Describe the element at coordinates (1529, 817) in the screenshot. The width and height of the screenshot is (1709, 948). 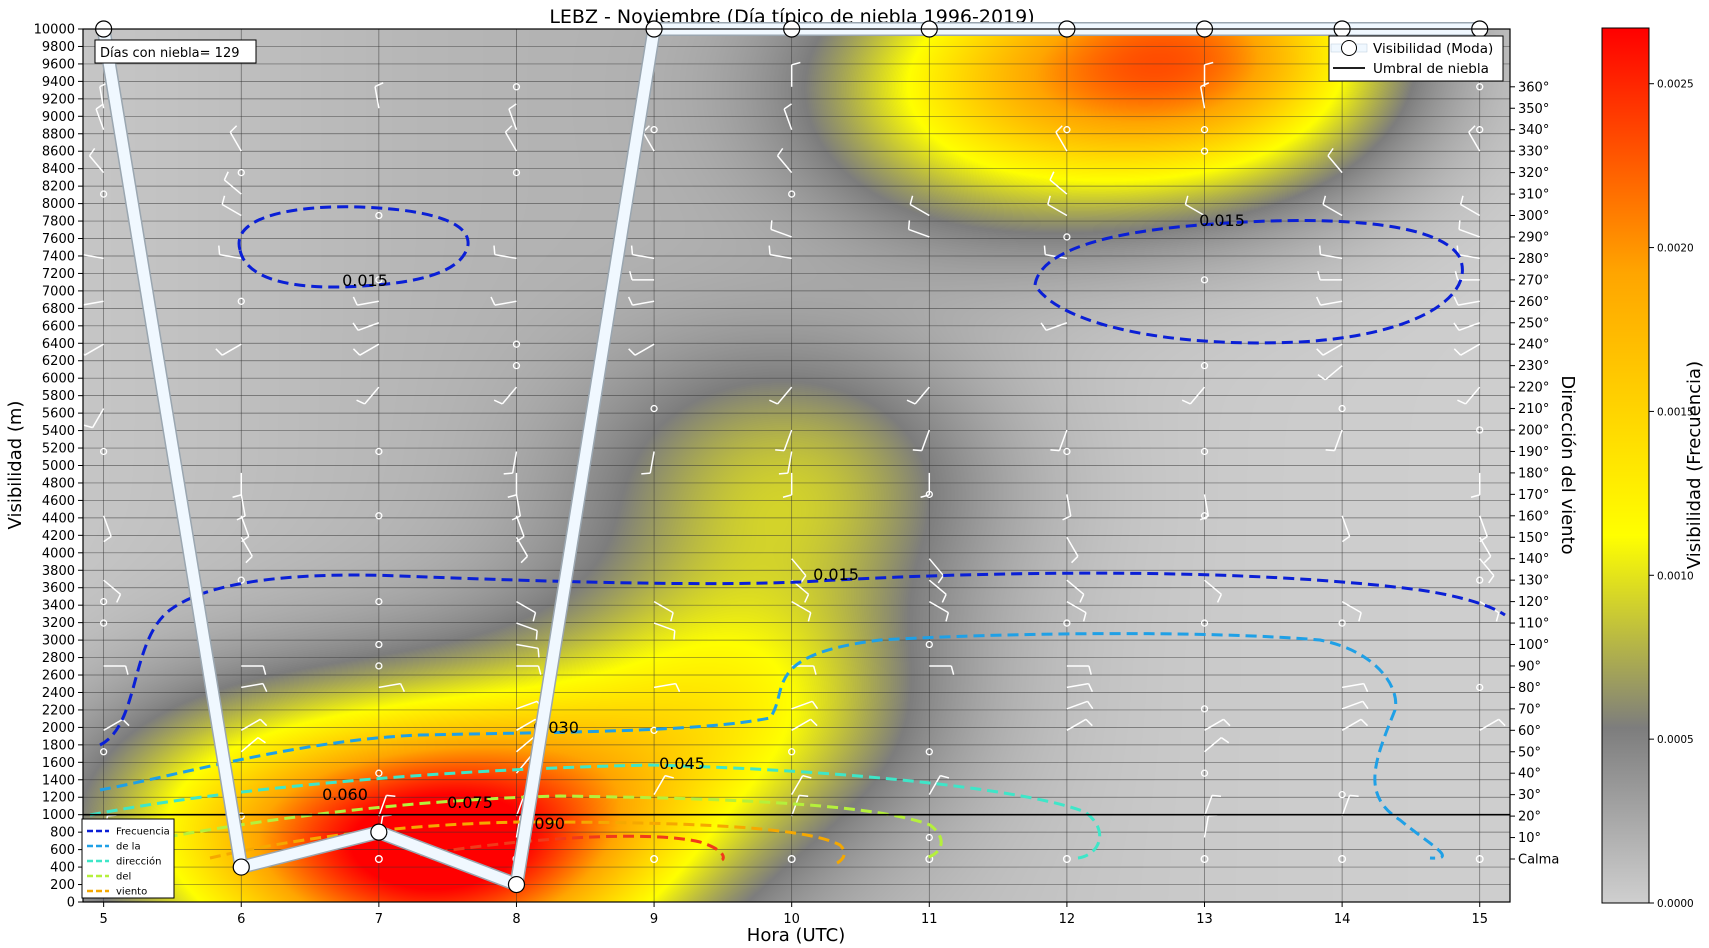
I see `y2-tick-label: 20°` at that location.